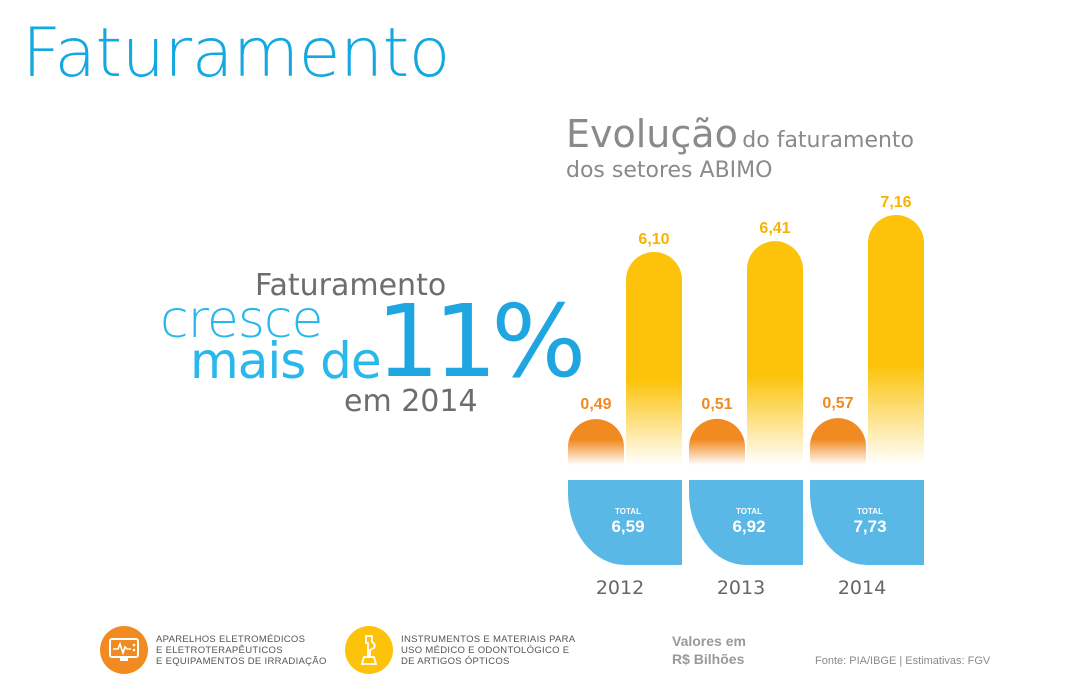  Describe the element at coordinates (653, 239) in the screenshot. I see `label-instrumentos-2012: 6,10` at that location.